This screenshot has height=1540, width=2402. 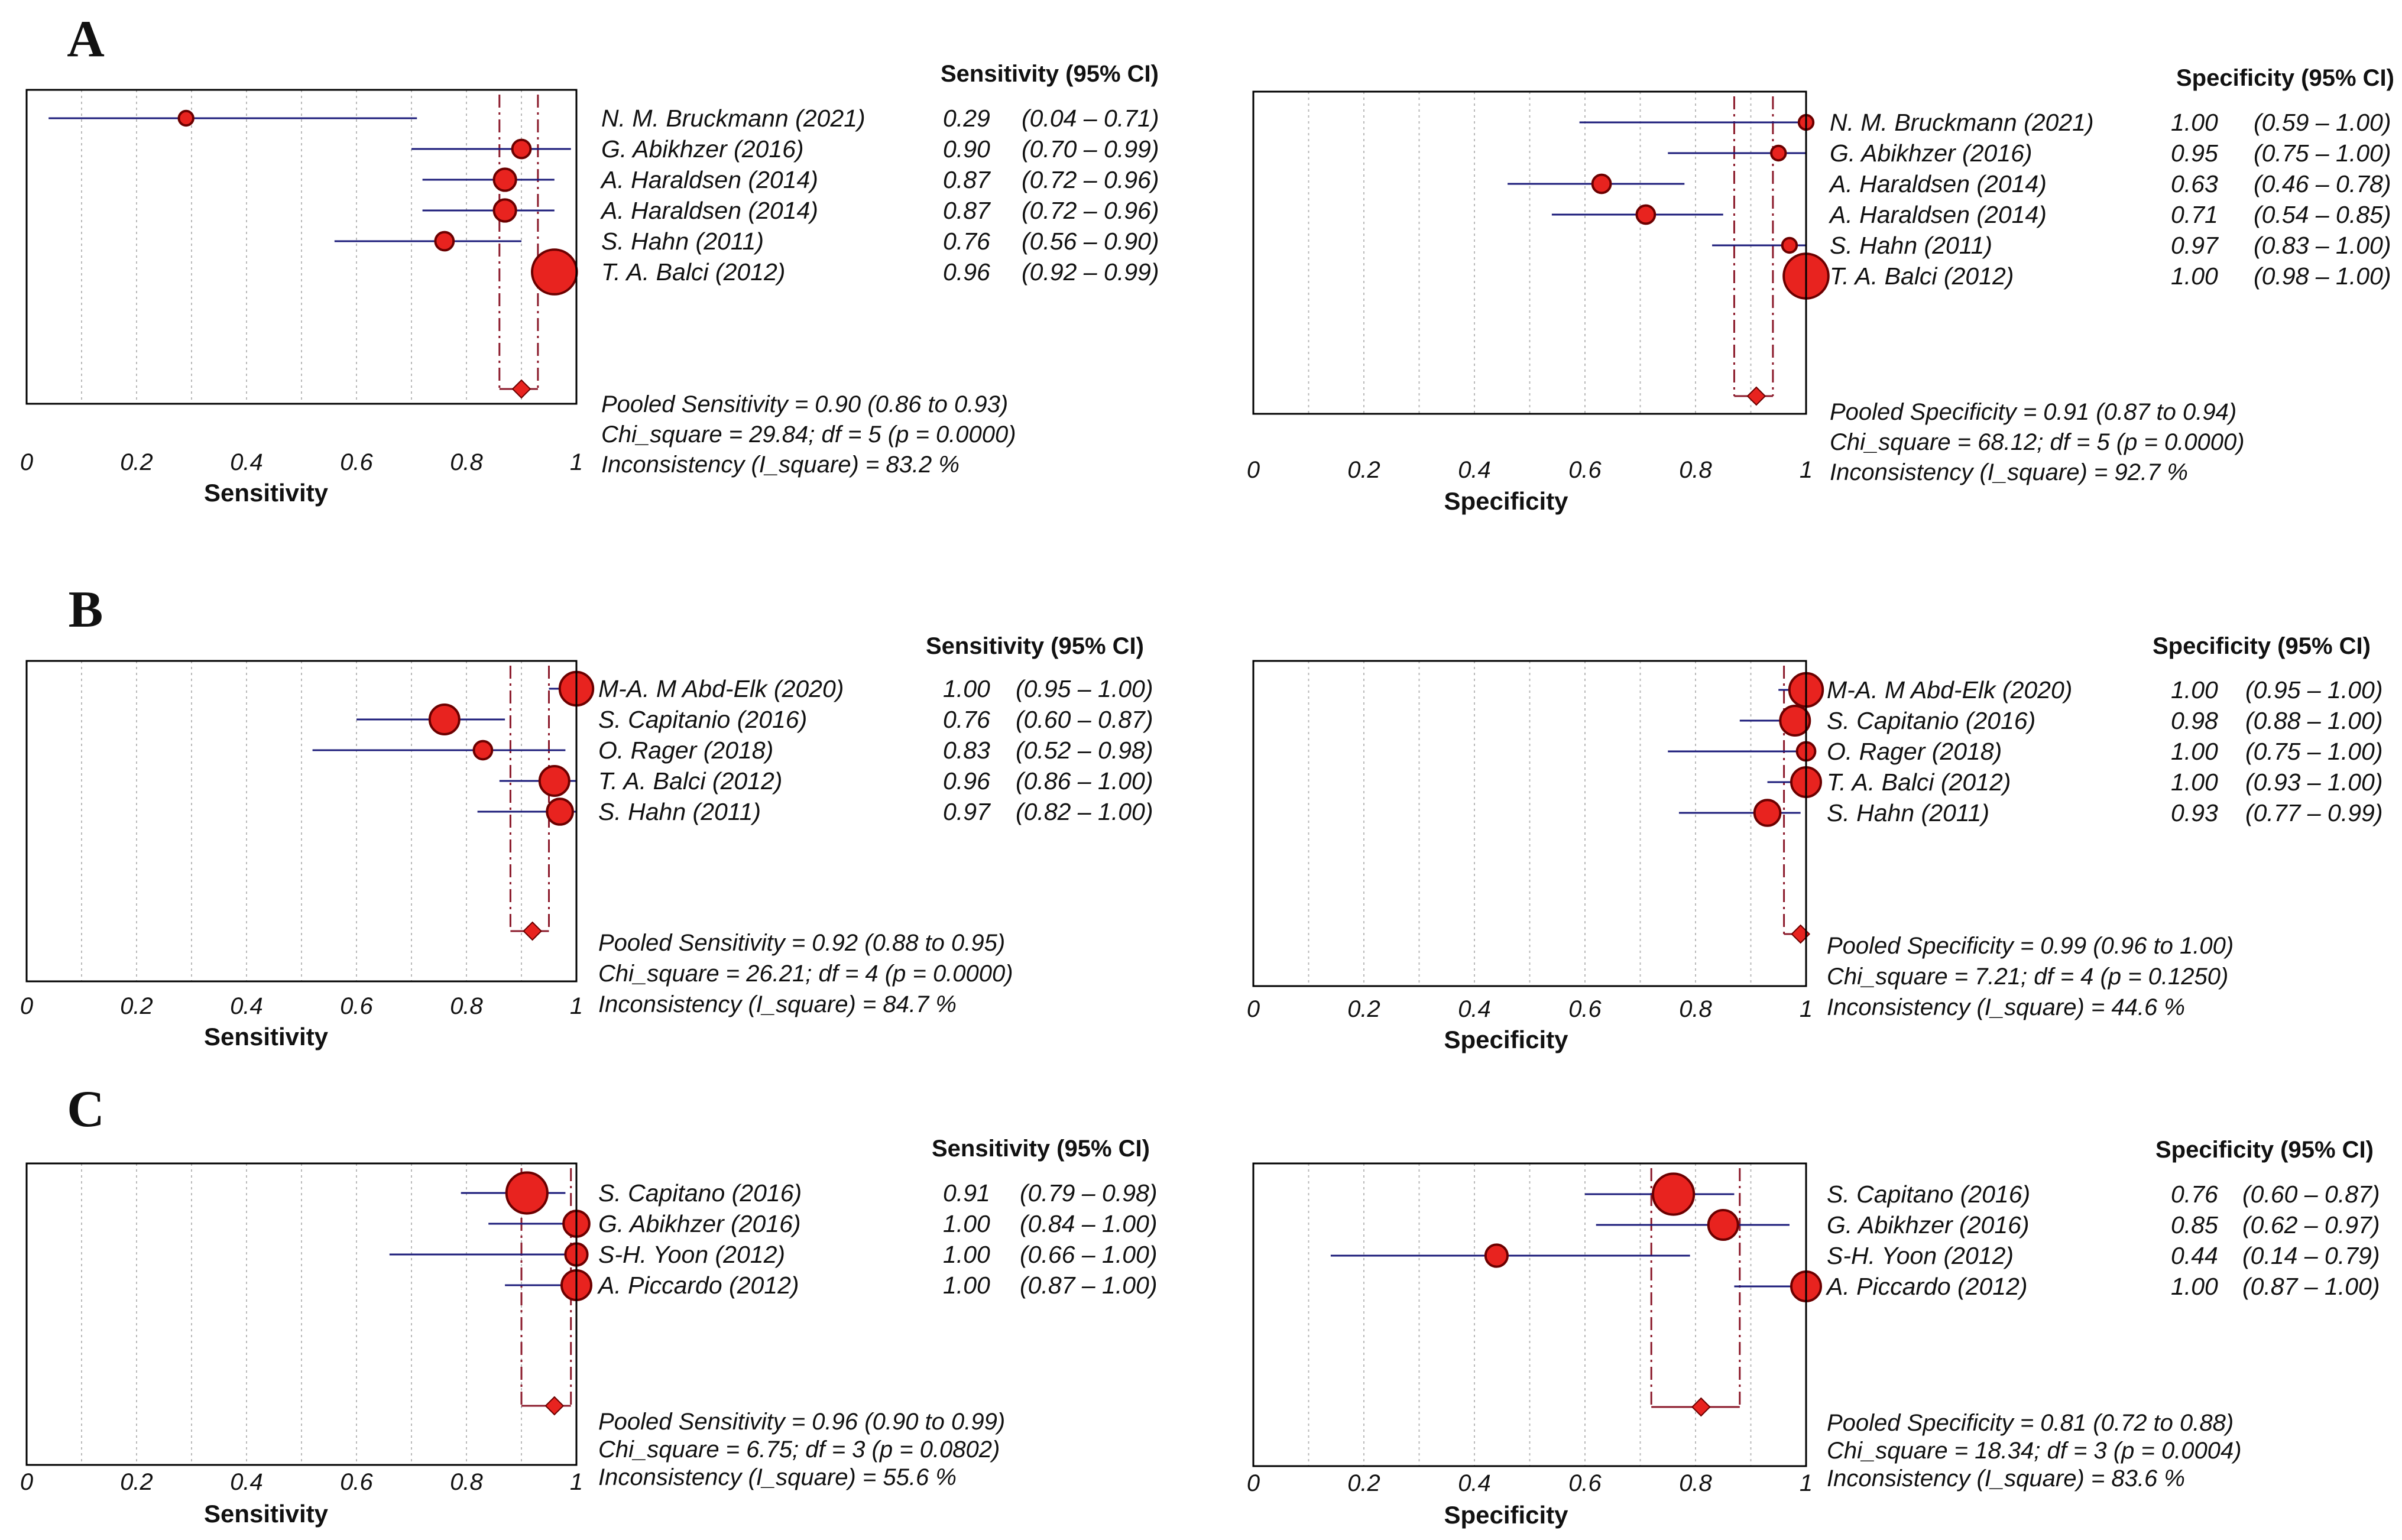 What do you see at coordinates (2322, 153) in the screenshot?
I see `study-ci-label: (0.75 – 1.00)` at bounding box center [2322, 153].